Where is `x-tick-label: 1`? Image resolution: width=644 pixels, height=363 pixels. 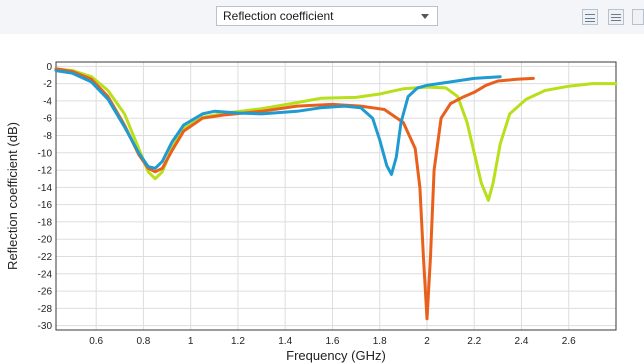 x-tick-label: 1 is located at coordinates (191, 341).